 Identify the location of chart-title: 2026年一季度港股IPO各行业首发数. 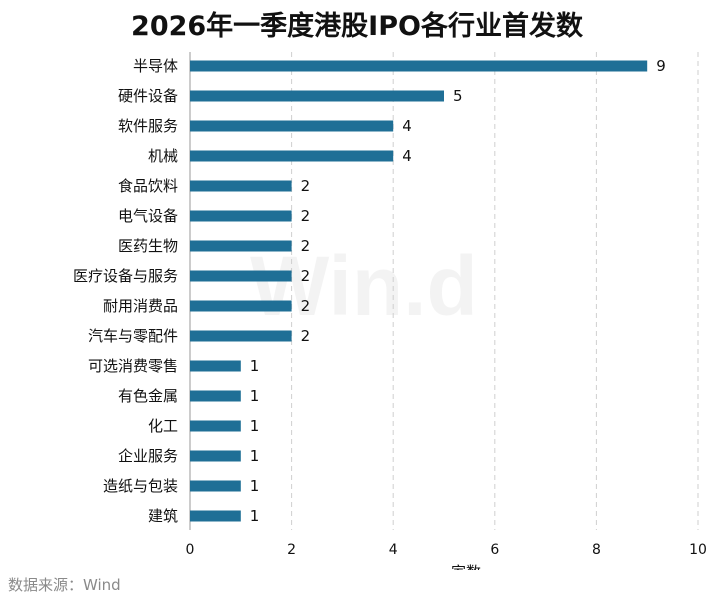
(357, 26).